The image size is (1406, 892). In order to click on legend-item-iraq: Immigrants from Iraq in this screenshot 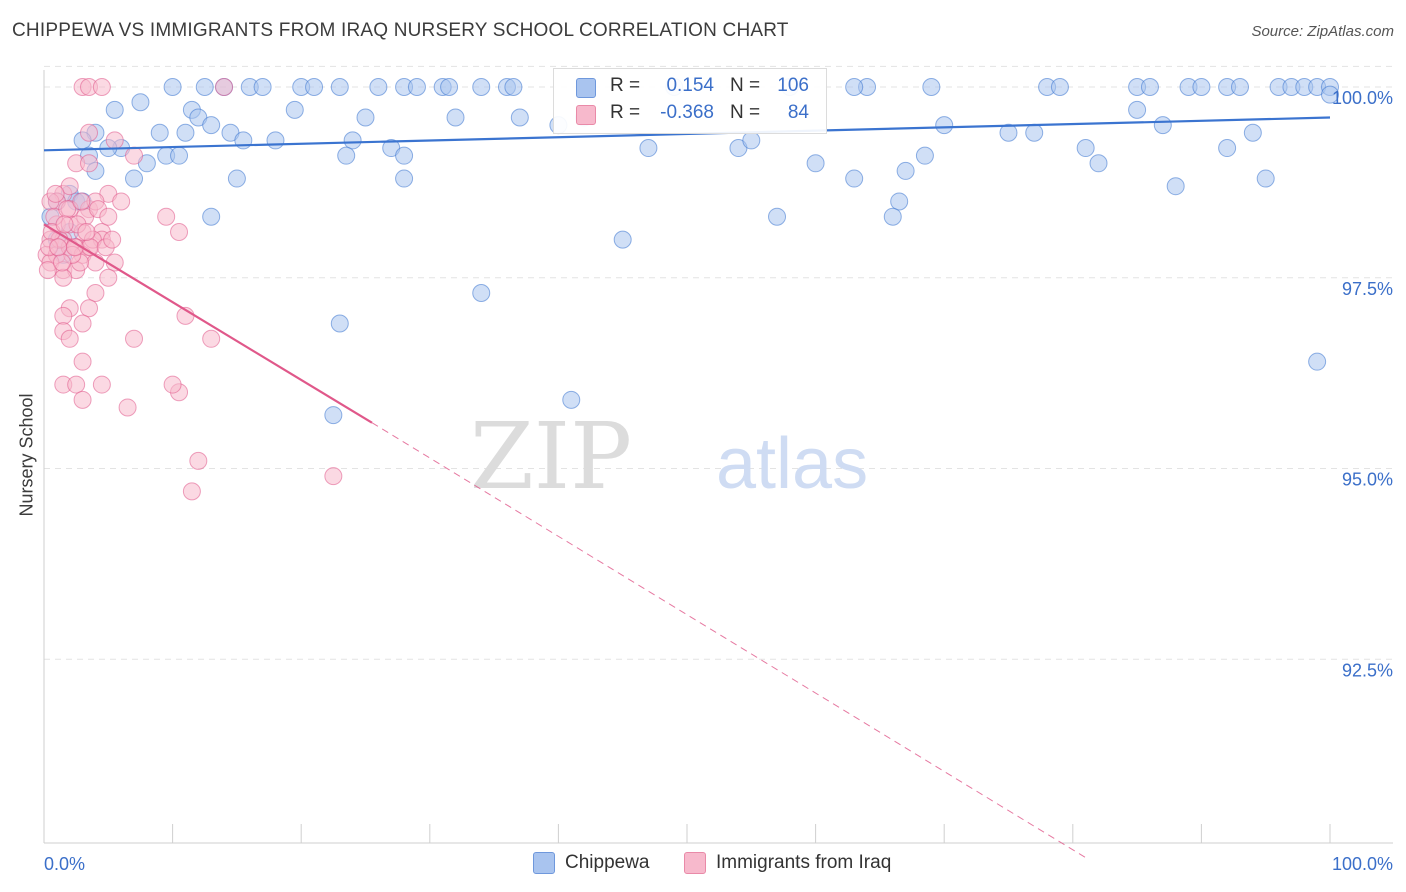, I will do `click(787, 863)`.